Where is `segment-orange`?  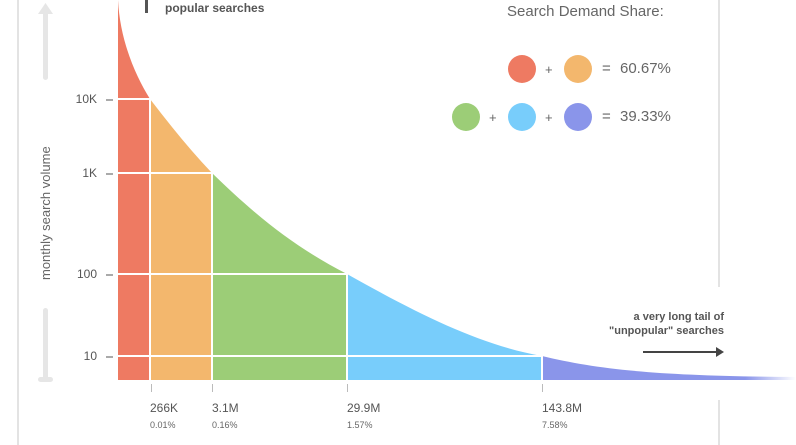
segment-orange is located at coordinates (181, 239).